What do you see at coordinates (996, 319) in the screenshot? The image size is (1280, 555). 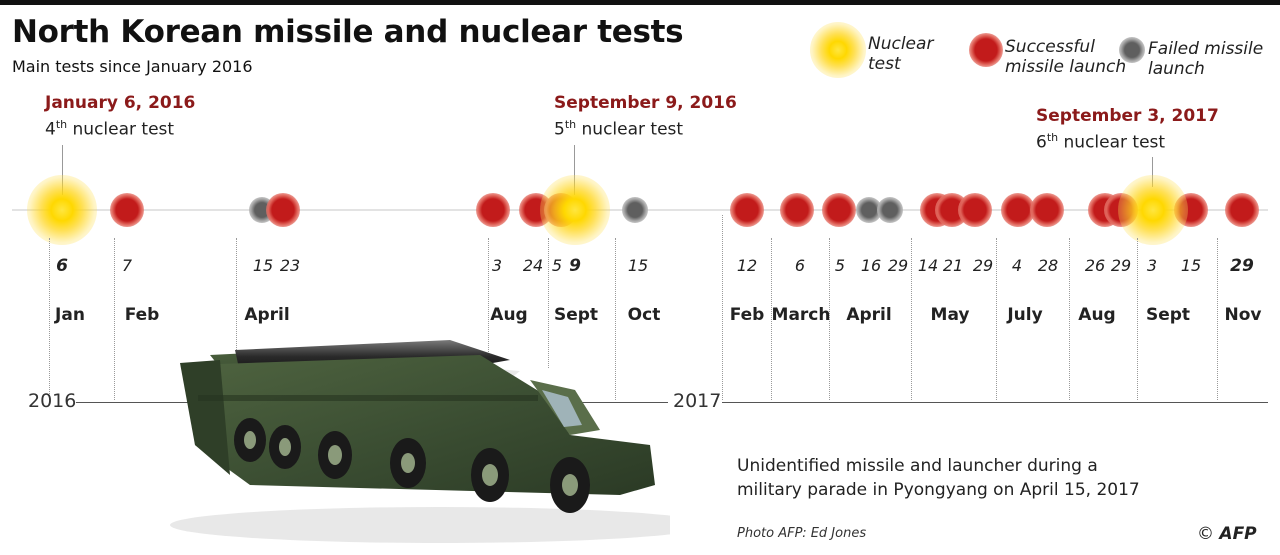 I see `separator-2017-jun` at bounding box center [996, 319].